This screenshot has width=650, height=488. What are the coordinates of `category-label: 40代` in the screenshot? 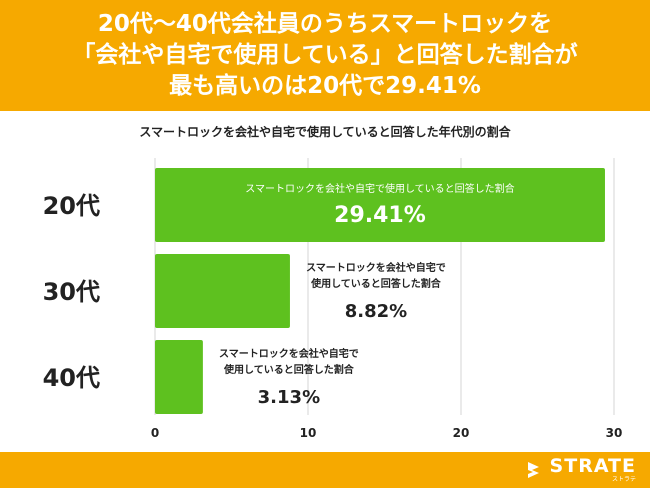 It's located at (71, 378).